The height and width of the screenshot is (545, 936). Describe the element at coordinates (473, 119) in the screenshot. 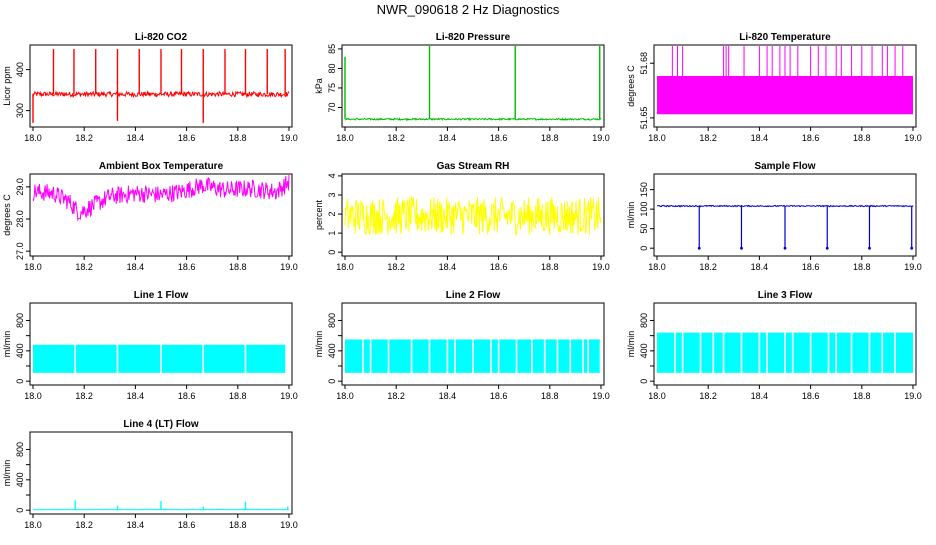

I see `data-line` at that location.